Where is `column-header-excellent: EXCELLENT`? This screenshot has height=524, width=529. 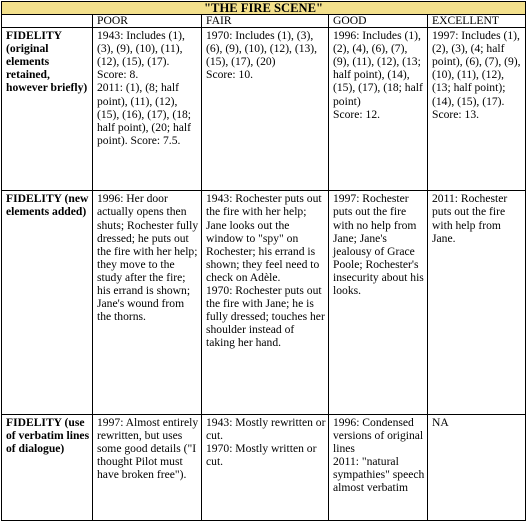
column-header-excellent: EXCELLENT is located at coordinates (476, 21).